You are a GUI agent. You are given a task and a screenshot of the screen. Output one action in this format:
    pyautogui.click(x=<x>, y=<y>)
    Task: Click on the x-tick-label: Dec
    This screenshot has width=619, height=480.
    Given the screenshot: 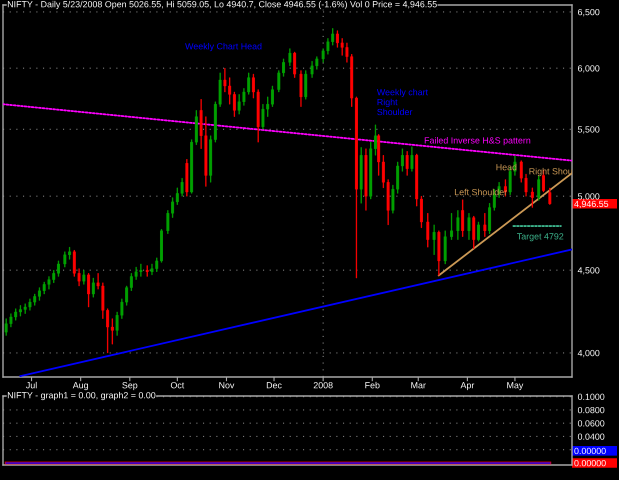 What is the action you would take?
    pyautogui.click(x=274, y=385)
    